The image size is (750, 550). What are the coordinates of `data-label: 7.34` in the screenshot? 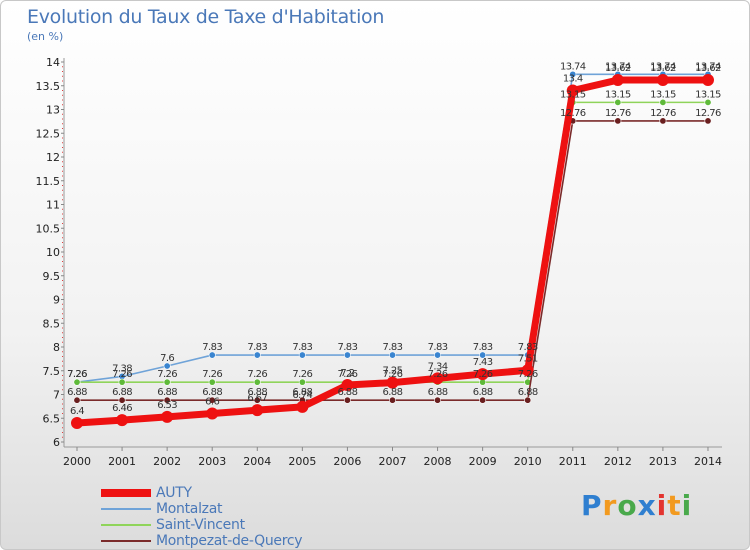 It's located at (438, 366).